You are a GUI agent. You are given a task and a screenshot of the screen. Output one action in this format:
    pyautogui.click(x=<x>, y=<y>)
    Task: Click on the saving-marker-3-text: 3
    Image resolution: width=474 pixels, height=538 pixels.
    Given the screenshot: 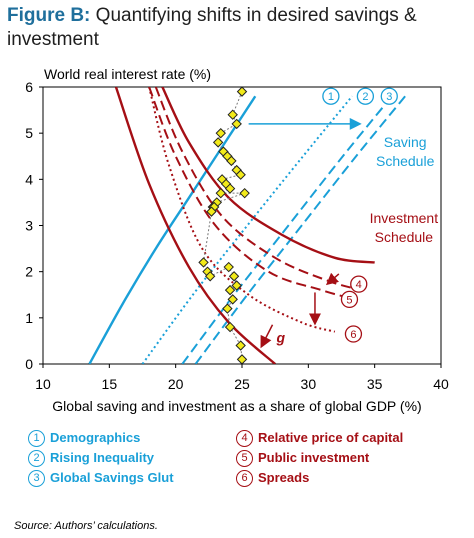 What is the action you would take?
    pyautogui.click(x=389, y=97)
    